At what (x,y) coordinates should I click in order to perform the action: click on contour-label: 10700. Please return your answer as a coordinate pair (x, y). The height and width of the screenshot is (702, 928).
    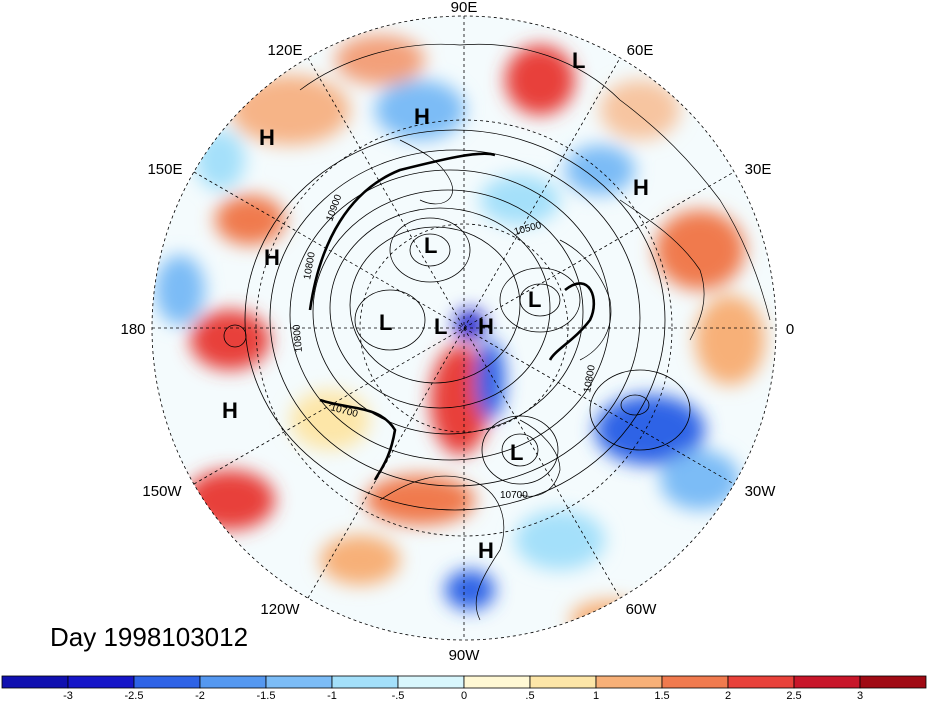
    Looking at the image, I should click on (514, 495).